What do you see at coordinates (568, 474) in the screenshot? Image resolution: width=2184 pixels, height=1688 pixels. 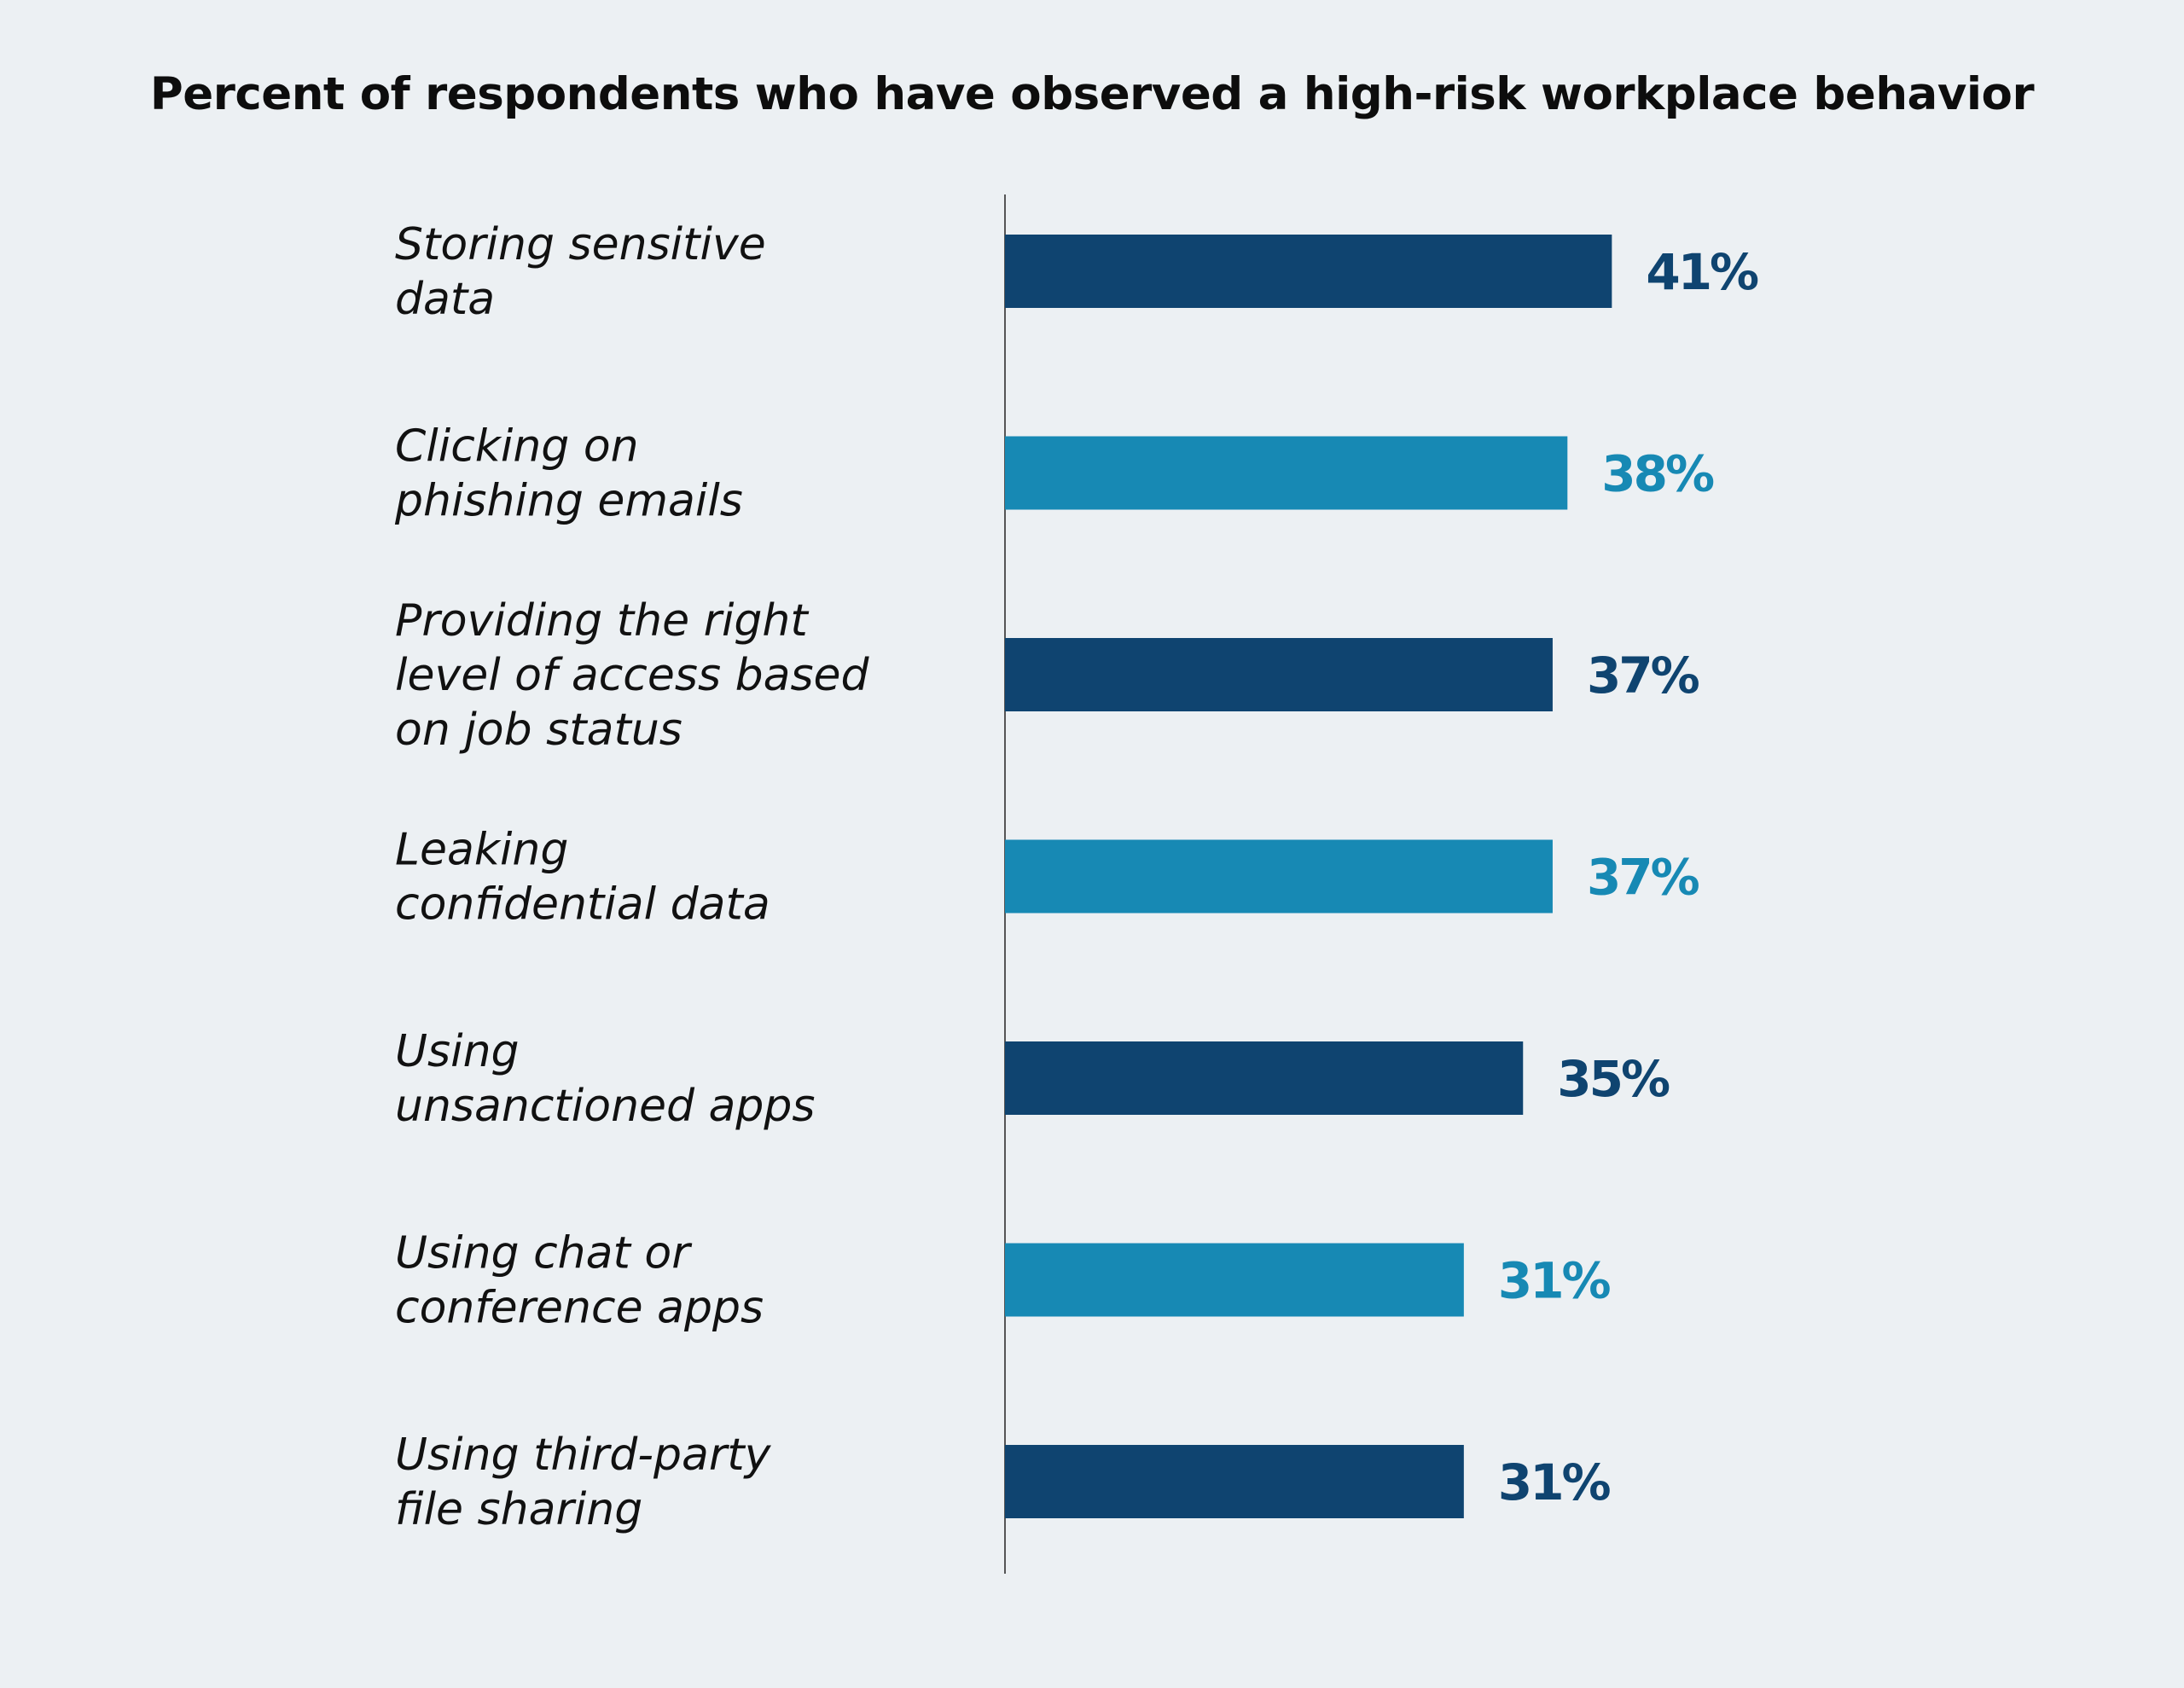 I see `category-label: Clicking on phishing emails` at bounding box center [568, 474].